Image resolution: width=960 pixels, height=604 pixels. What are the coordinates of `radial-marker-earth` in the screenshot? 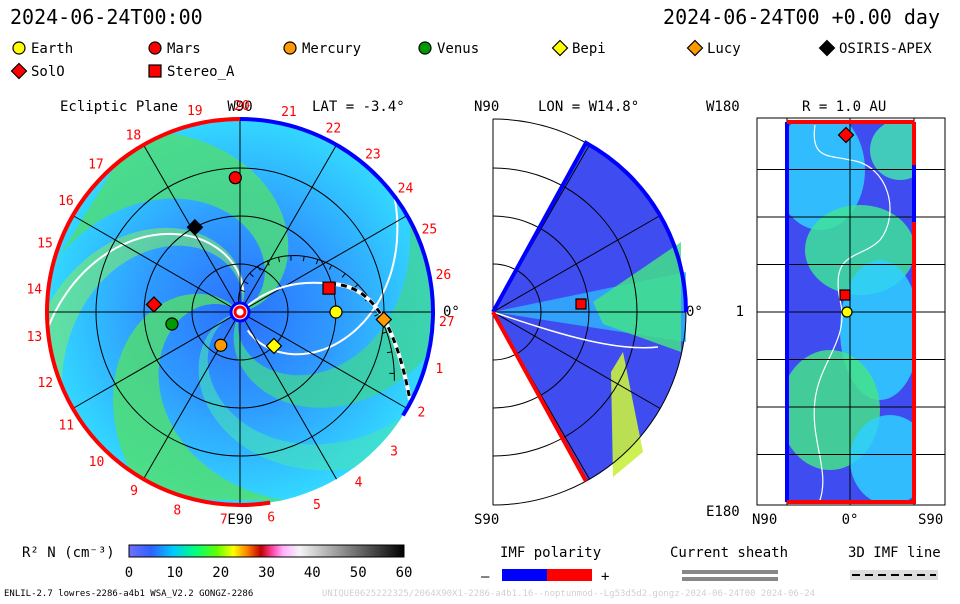 It's located at (847, 312).